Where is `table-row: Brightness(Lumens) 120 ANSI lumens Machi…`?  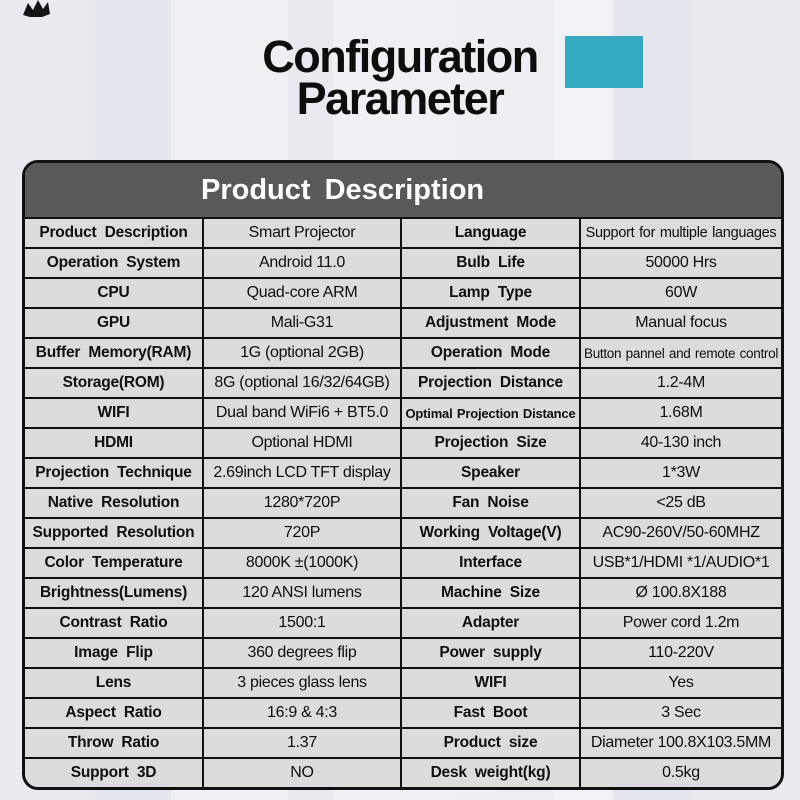
table-row: Brightness(Lumens) 120 ANSI lumens Machi… is located at coordinates (403, 592).